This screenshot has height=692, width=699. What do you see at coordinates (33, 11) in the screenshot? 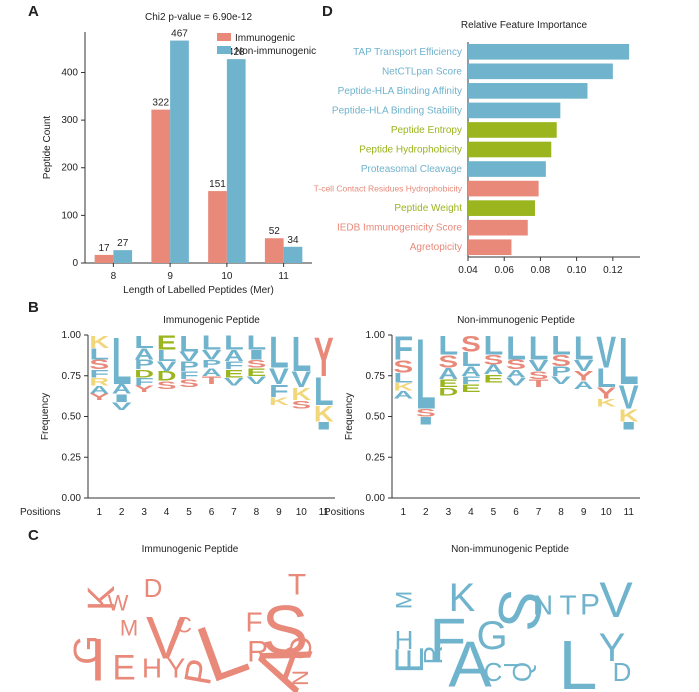
I see `panel-label: A` at bounding box center [33, 11].